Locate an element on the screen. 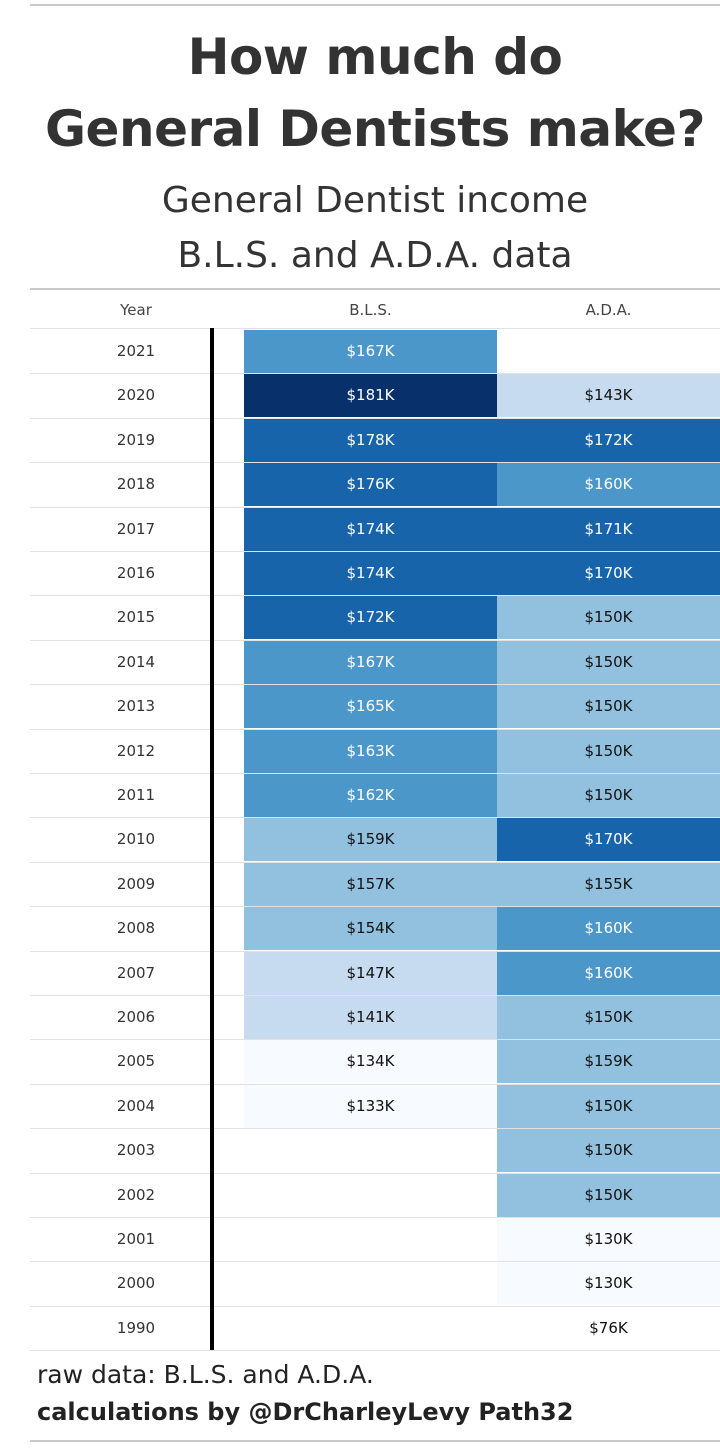 The width and height of the screenshot is (720, 1448). table-row: 2015 $172K $150K is located at coordinates (375, 618).